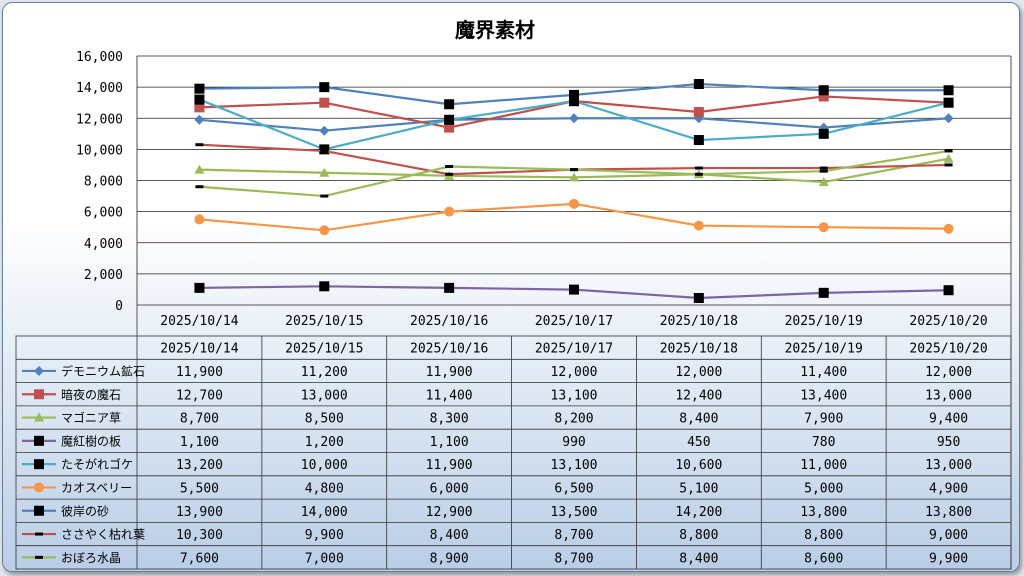 Image resolution: width=1024 pixels, height=576 pixels. Describe the element at coordinates (573, 419) in the screenshot. I see `table-value-cell: 8,200` at that location.